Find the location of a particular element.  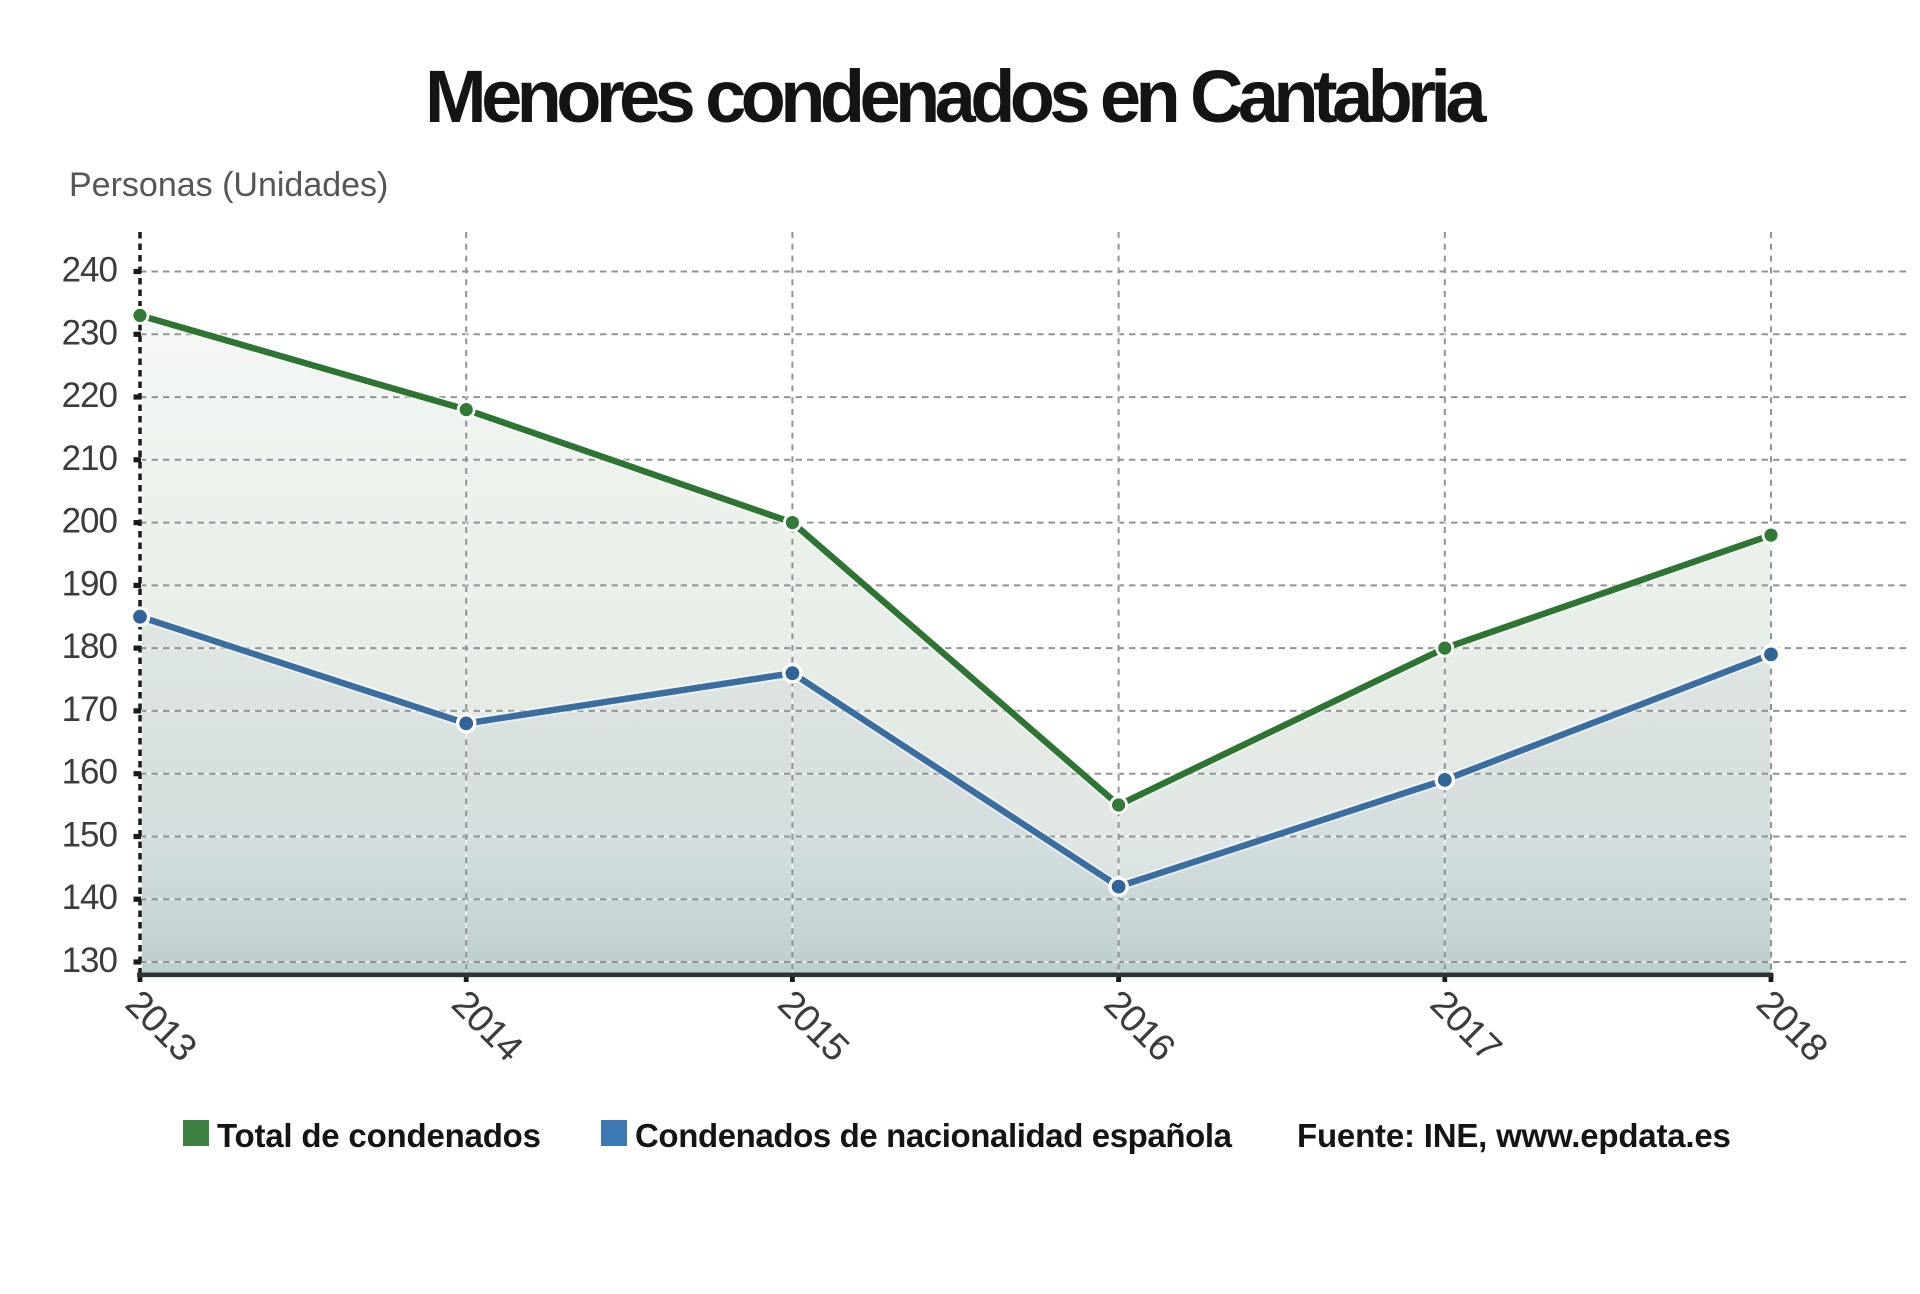

svg-text: 190 is located at coordinates (90, 583).